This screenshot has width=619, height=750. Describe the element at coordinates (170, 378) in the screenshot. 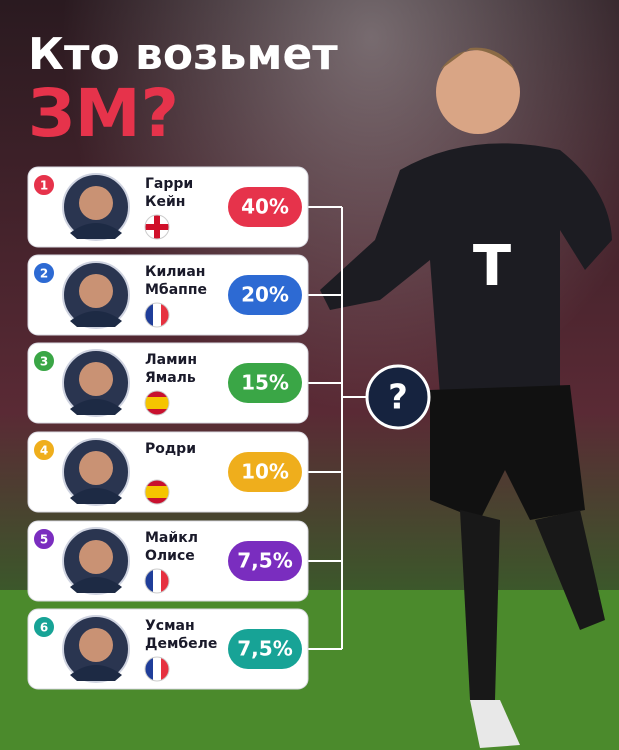

I see `last-name: Ямаль` at that location.